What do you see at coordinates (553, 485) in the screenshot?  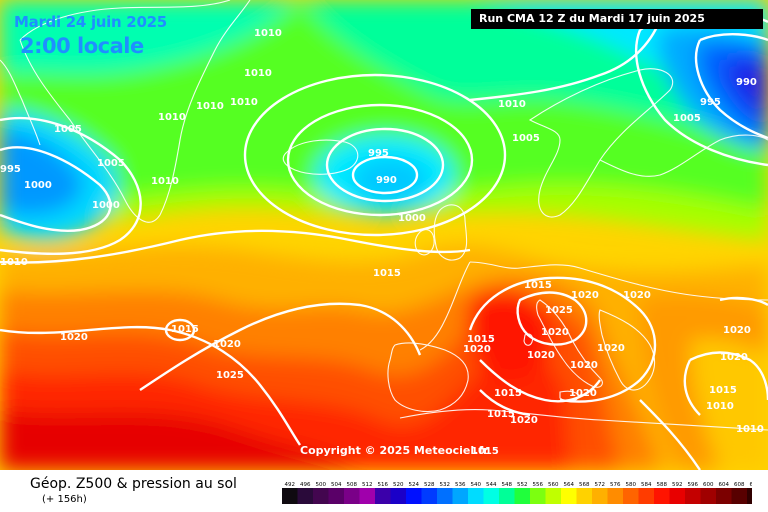 I see `scale-label: 560` at bounding box center [553, 485].